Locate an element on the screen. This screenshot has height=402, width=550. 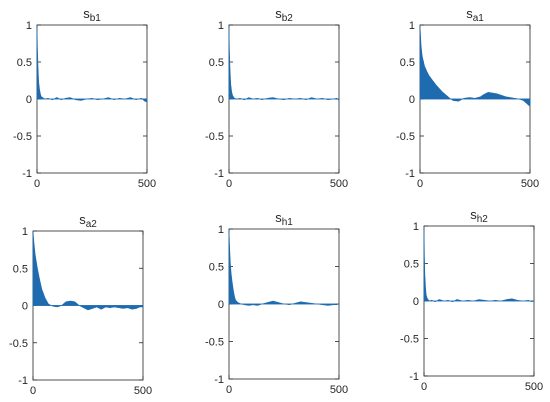
subplot-title: sh2 is located at coordinates (479, 216).